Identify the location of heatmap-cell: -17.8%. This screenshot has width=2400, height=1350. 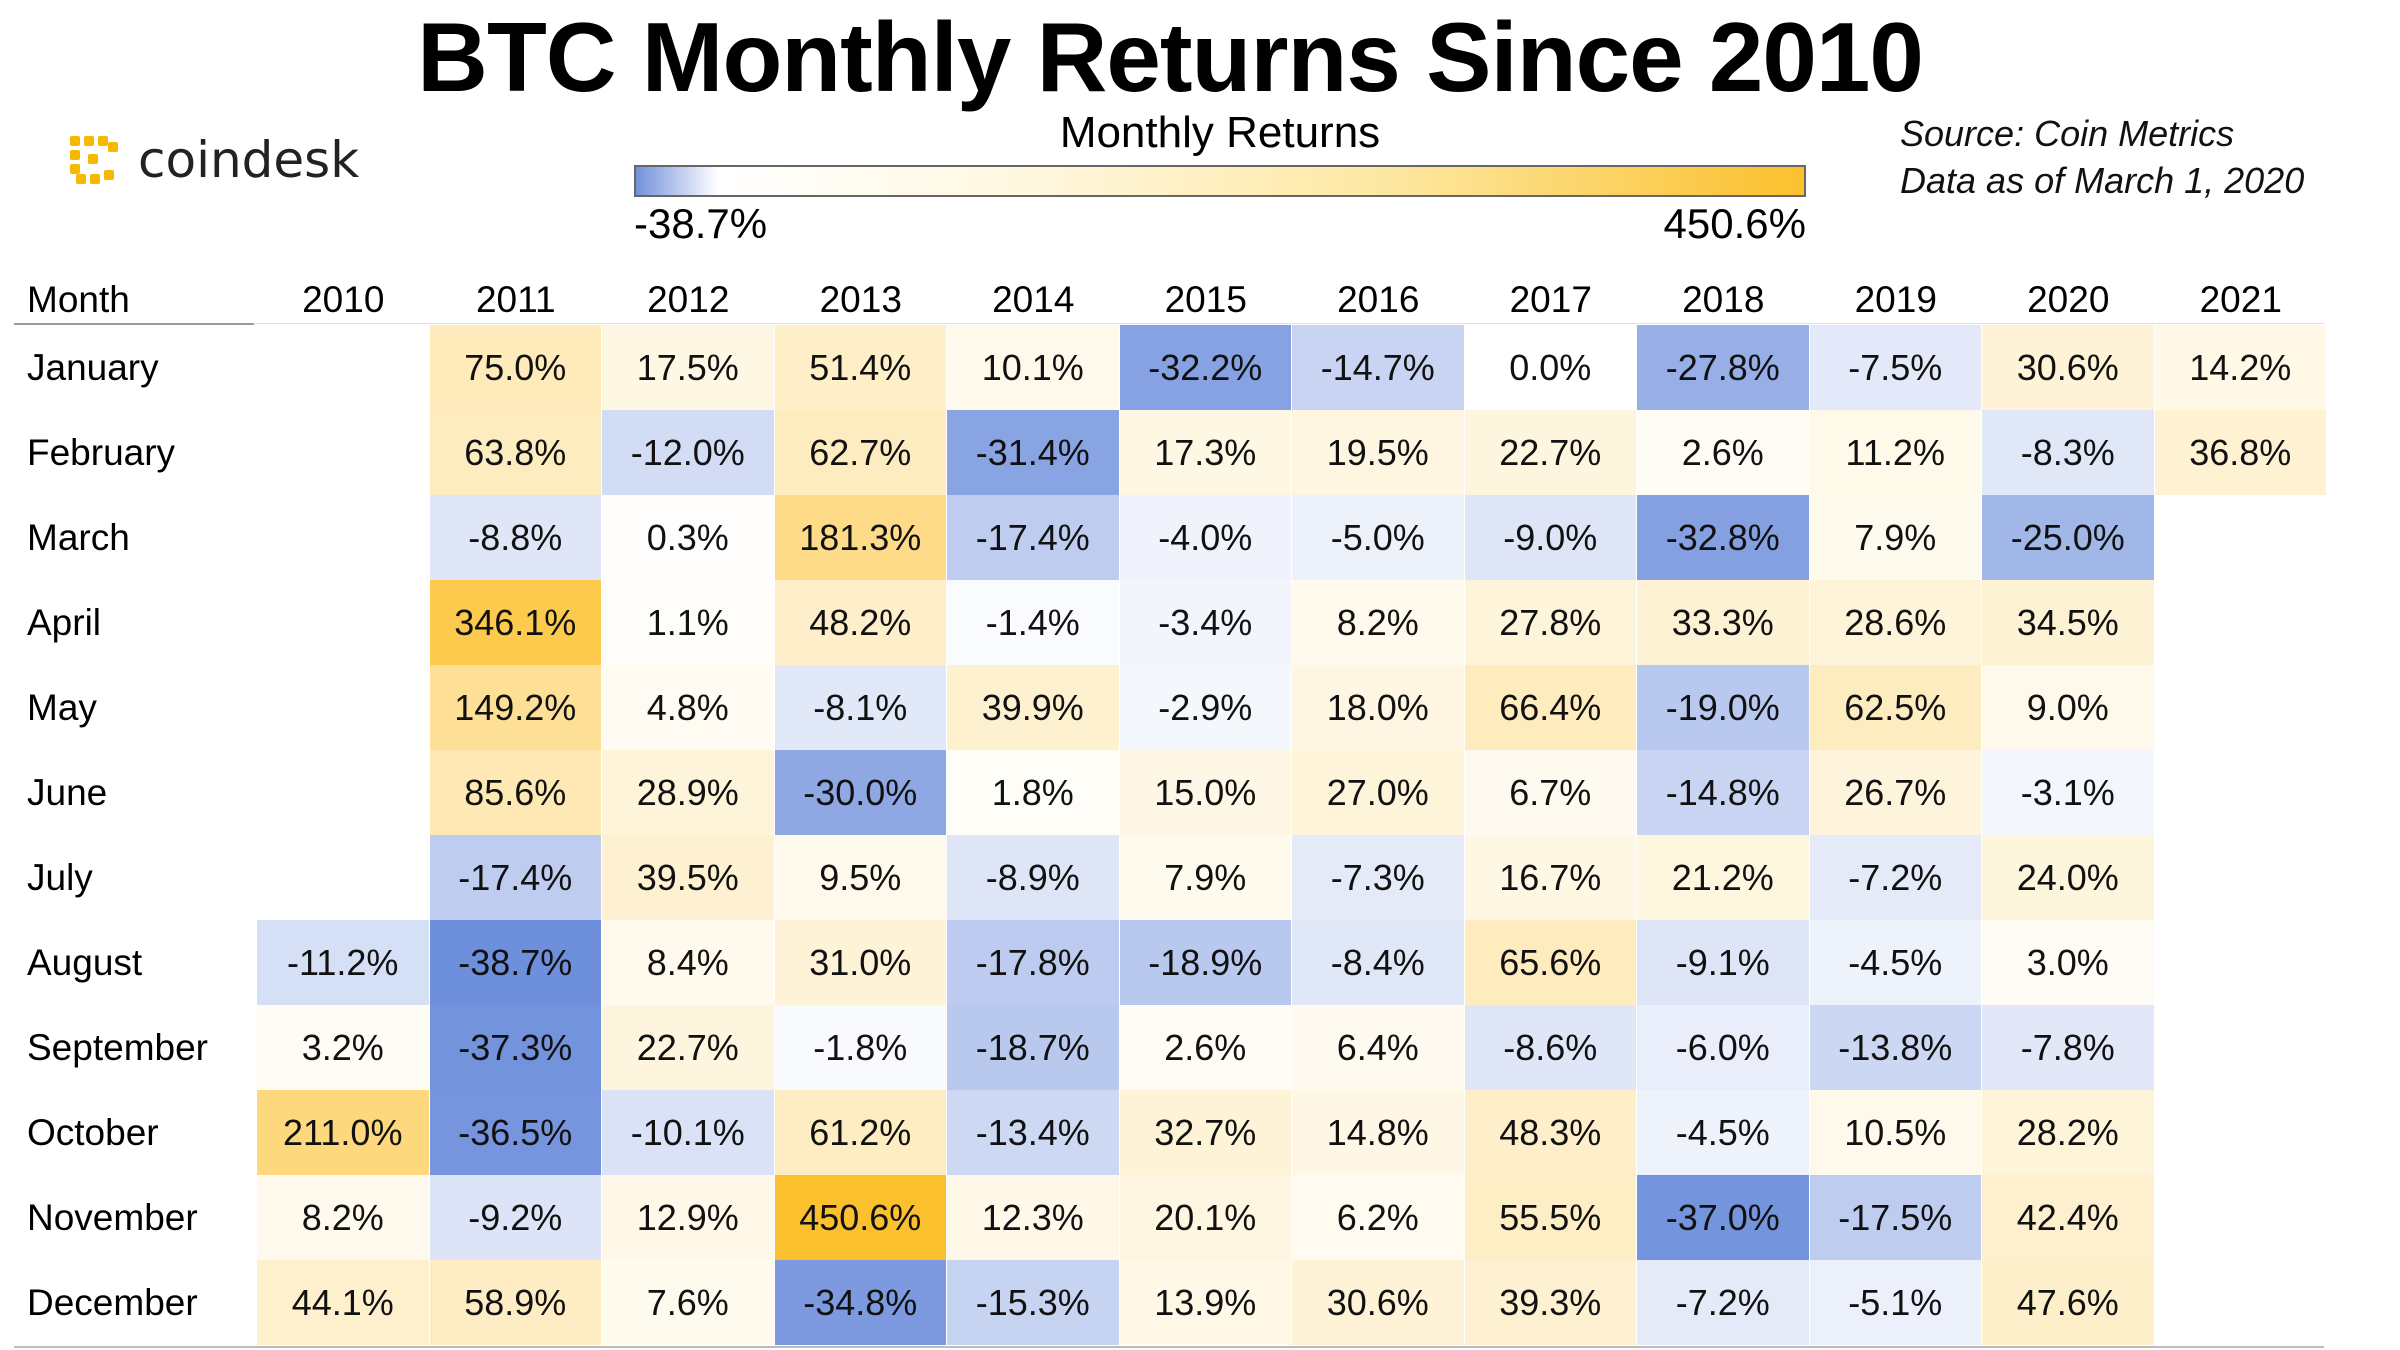
(1033, 962).